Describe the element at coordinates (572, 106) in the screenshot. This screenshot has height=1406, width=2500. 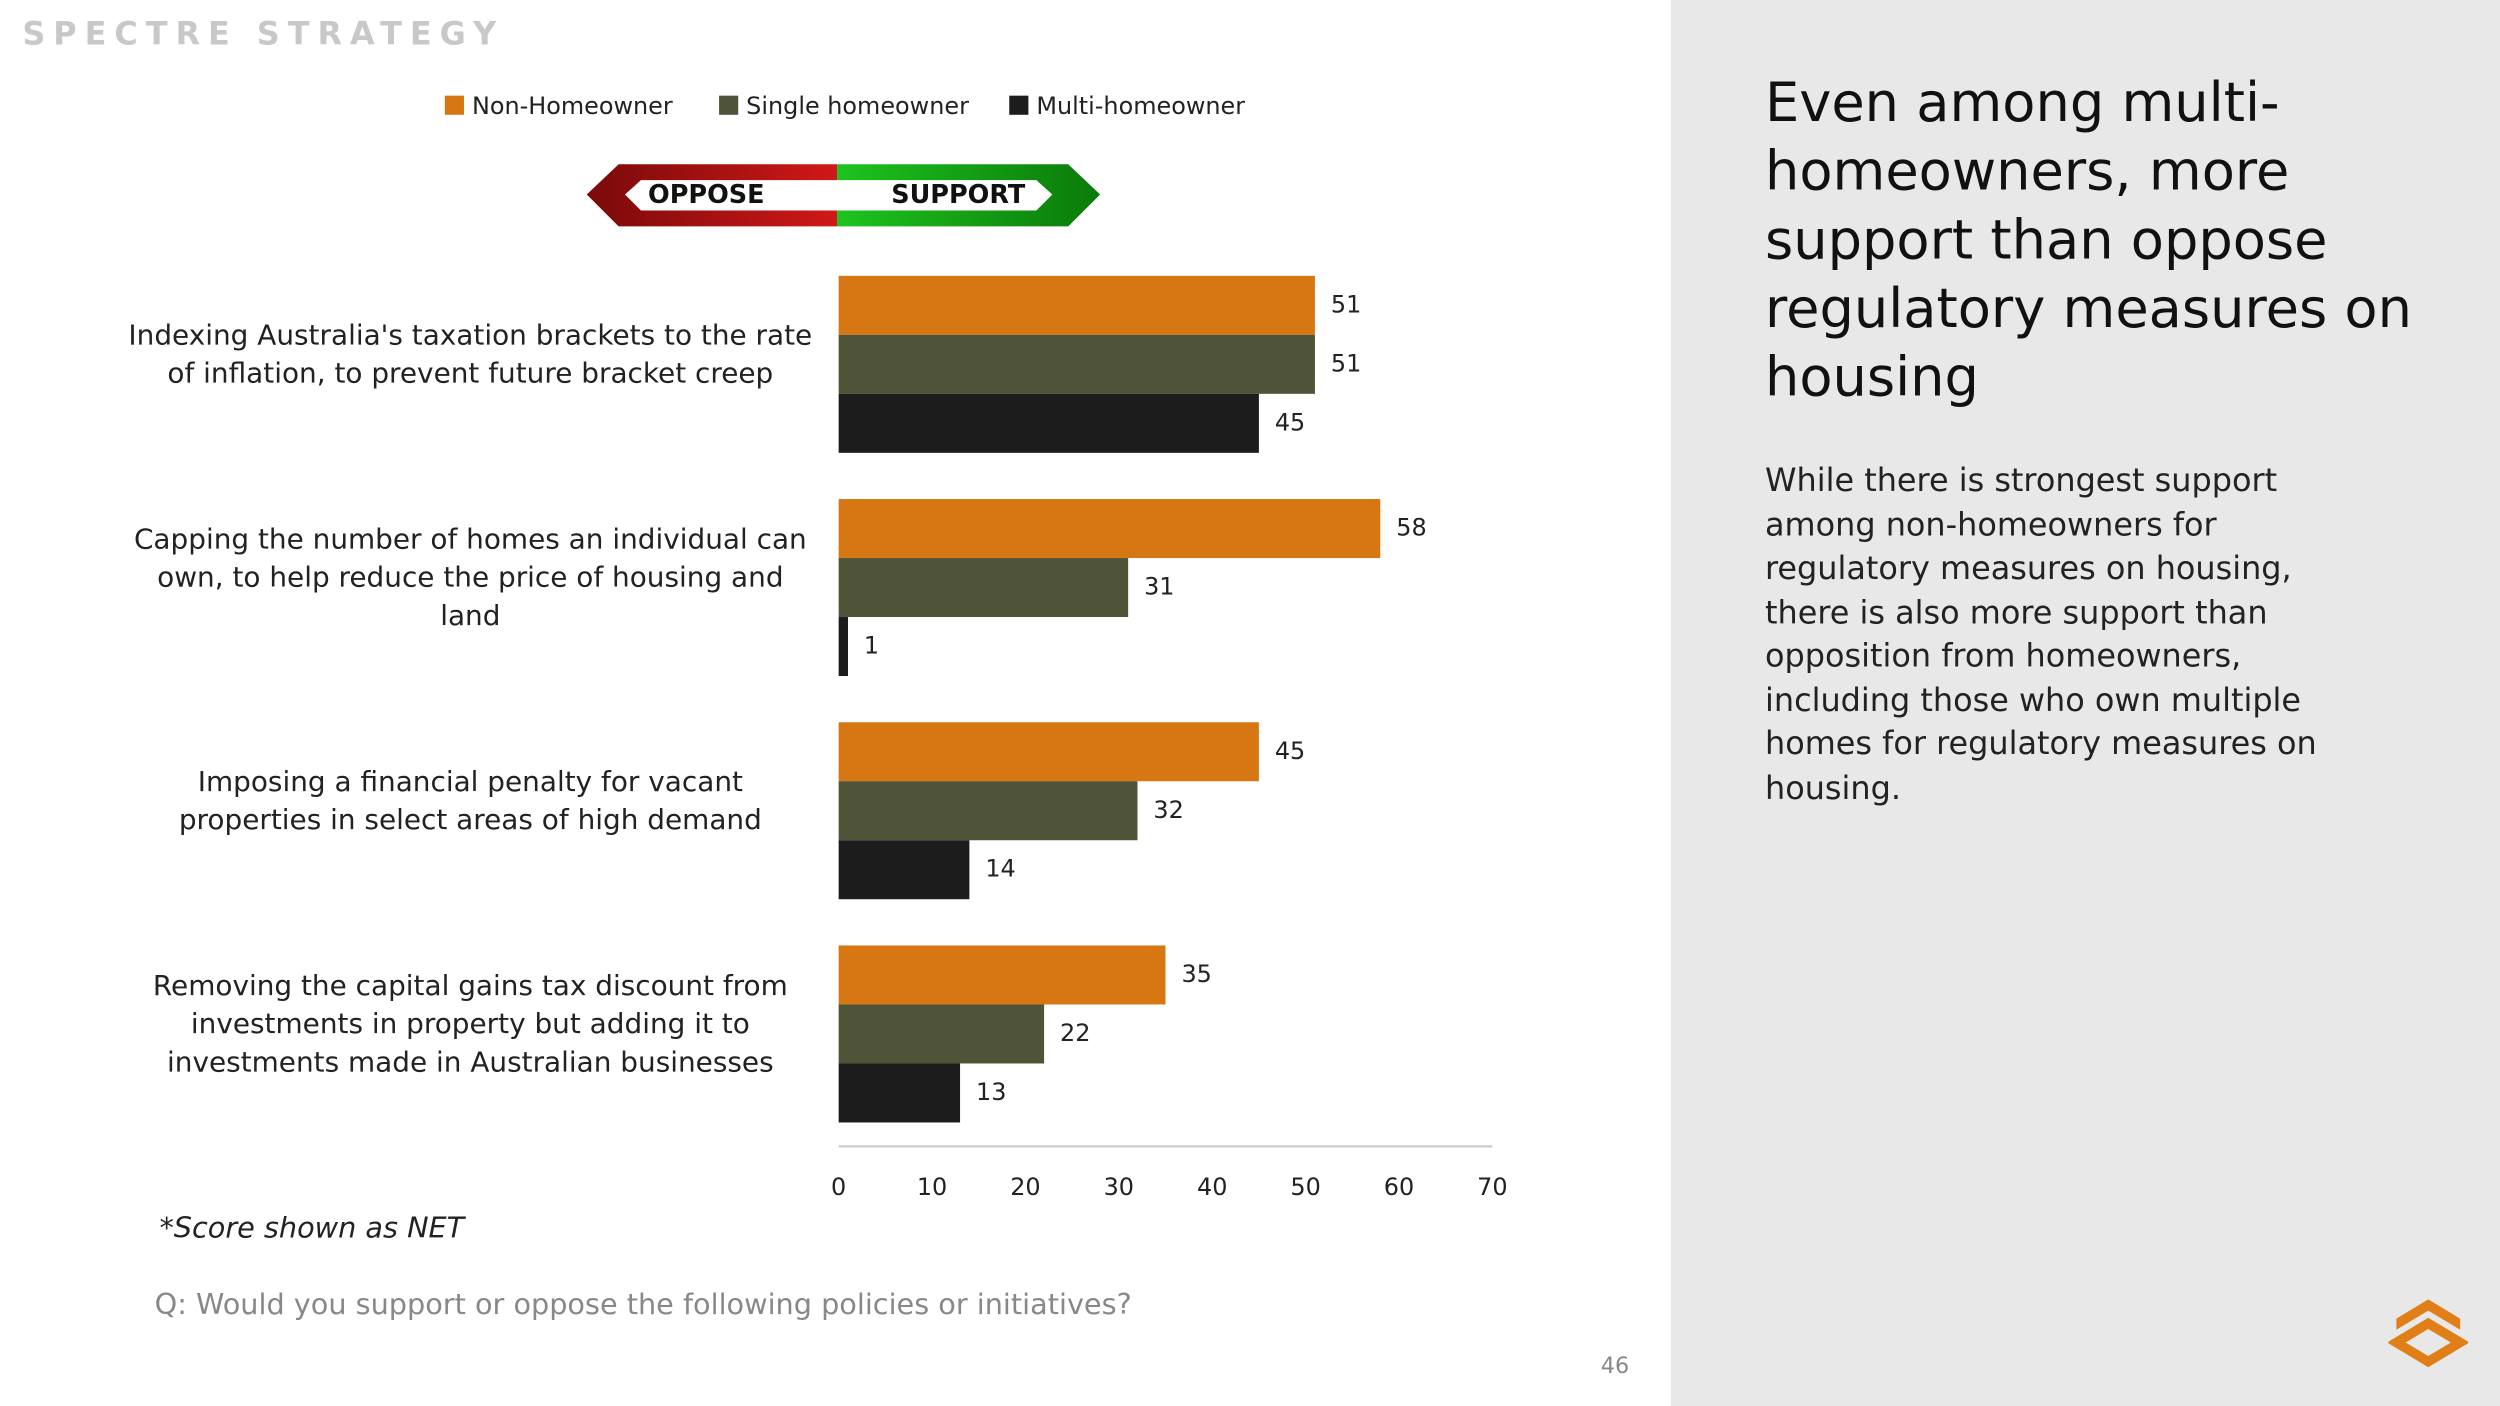
I see `legend-label: Non-Homeowner` at that location.